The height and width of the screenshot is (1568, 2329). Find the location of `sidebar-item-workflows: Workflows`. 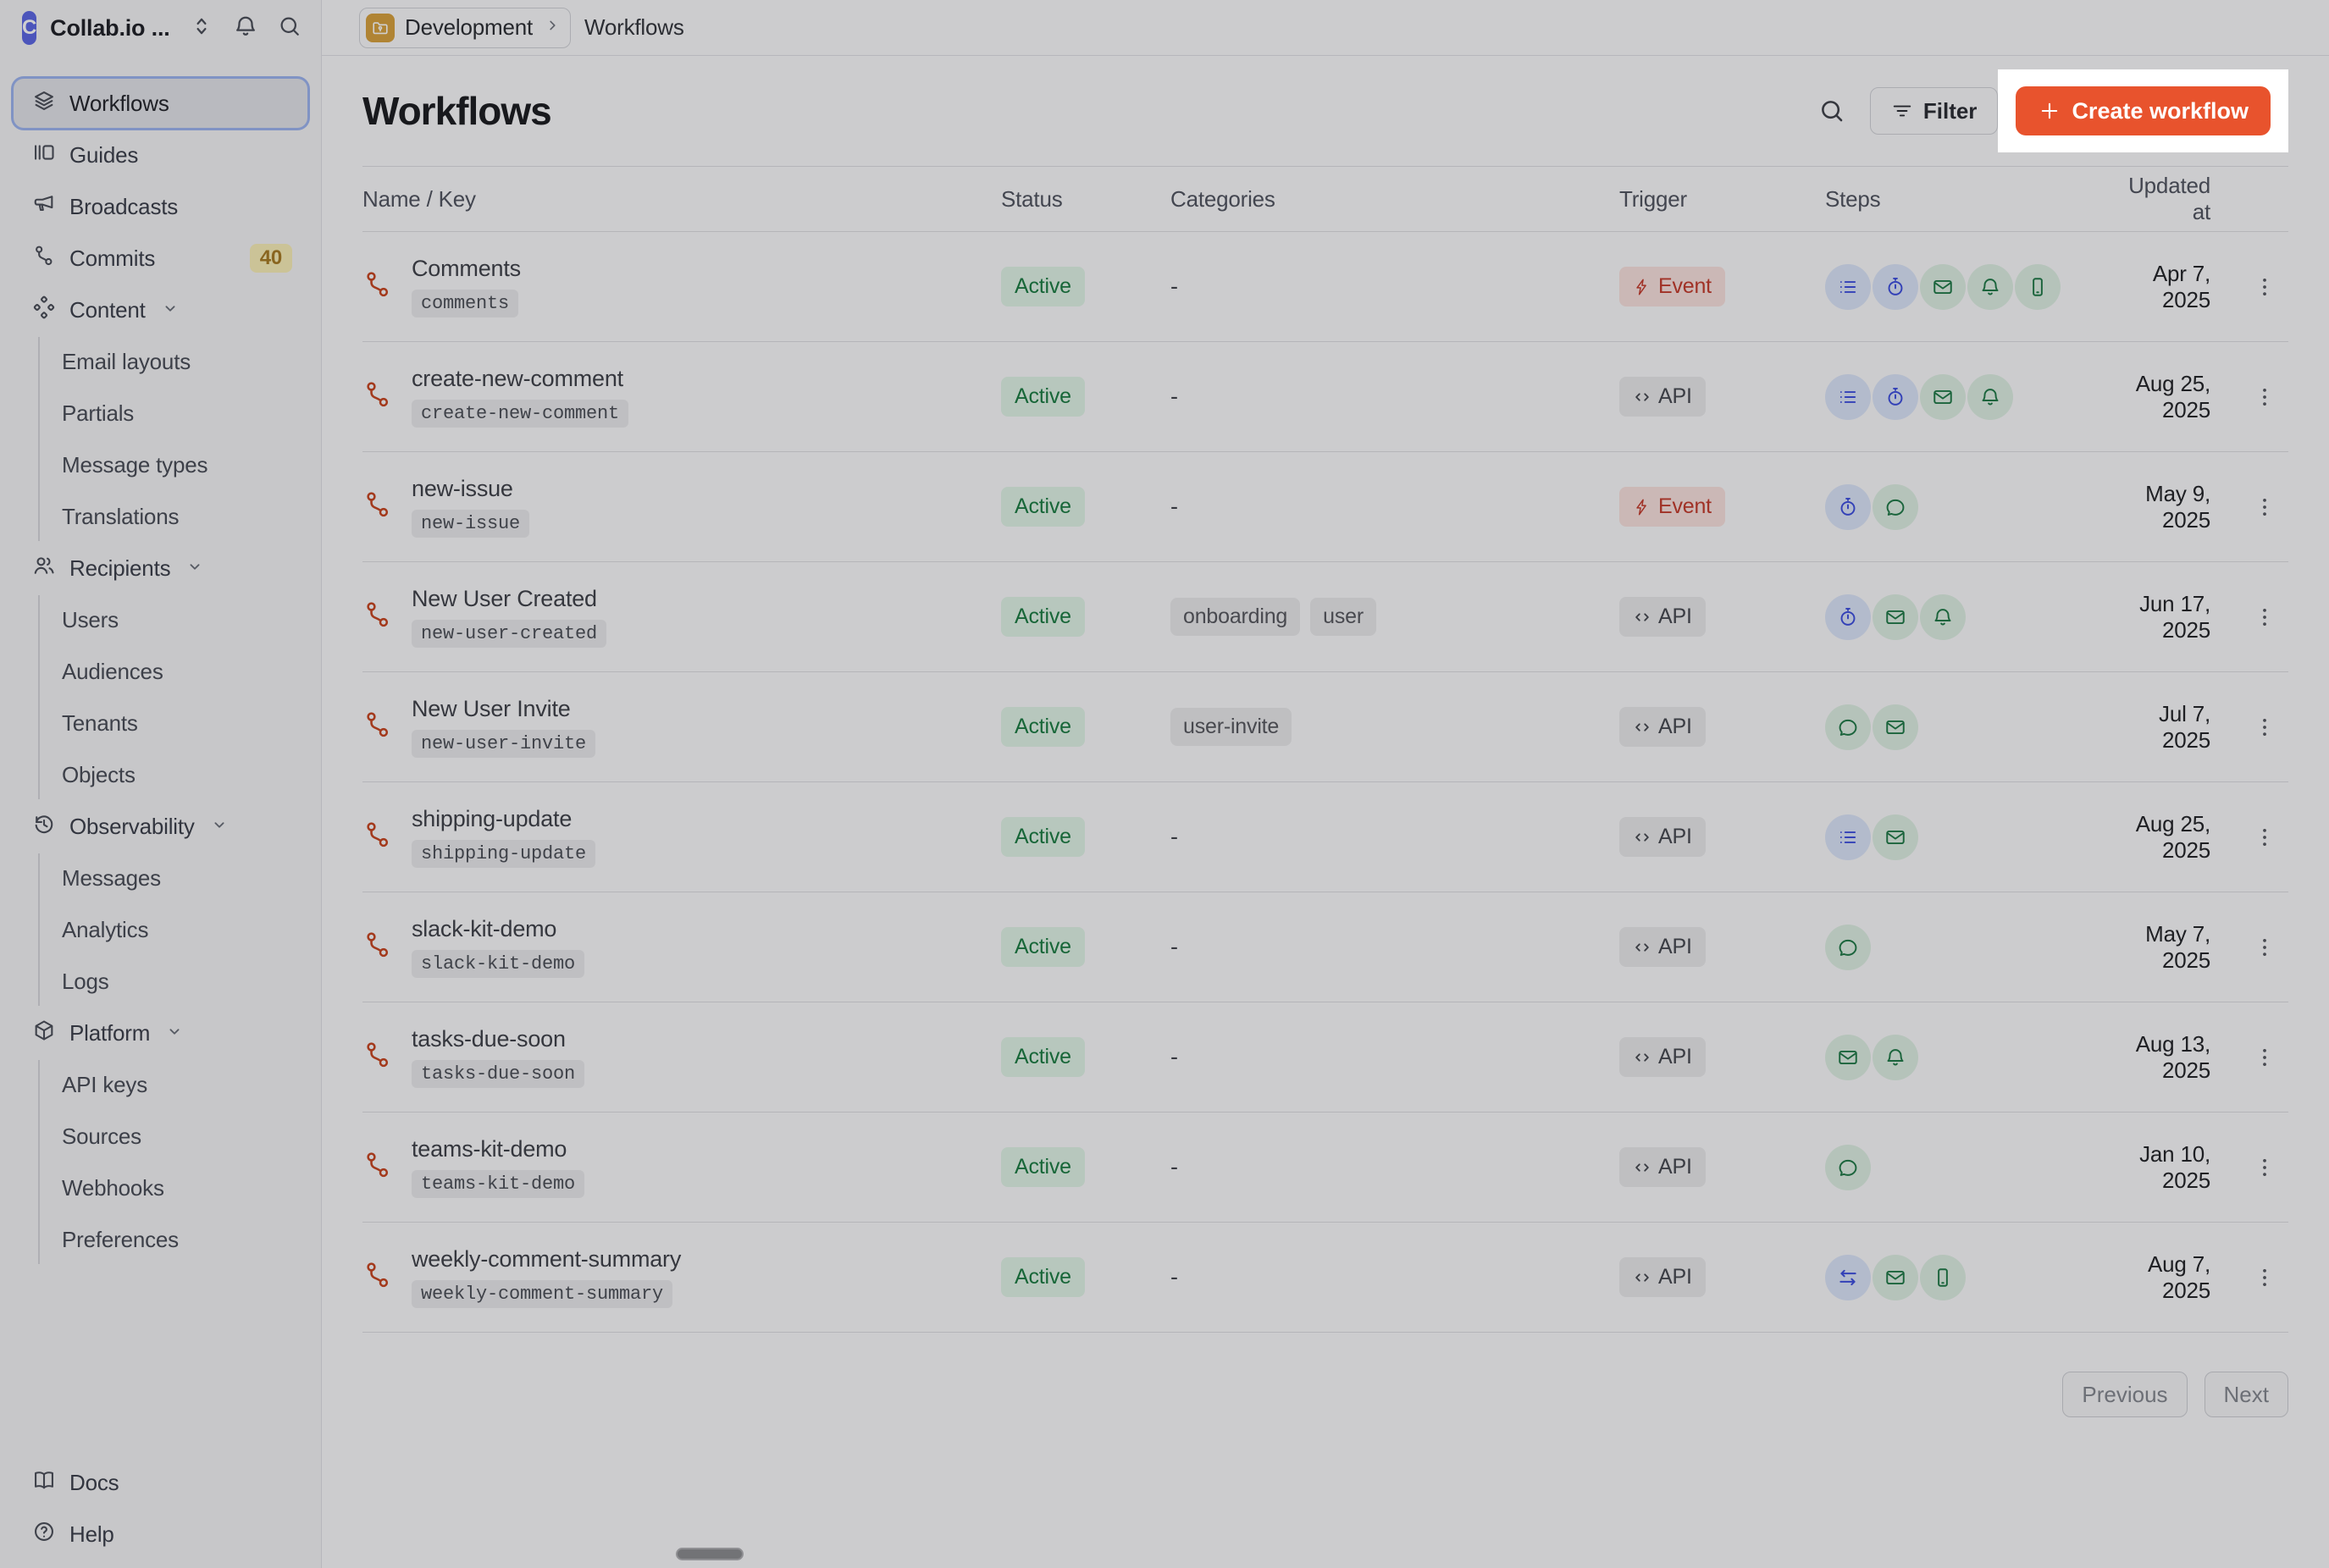

sidebar-item-workflows: Workflows is located at coordinates (160, 103).